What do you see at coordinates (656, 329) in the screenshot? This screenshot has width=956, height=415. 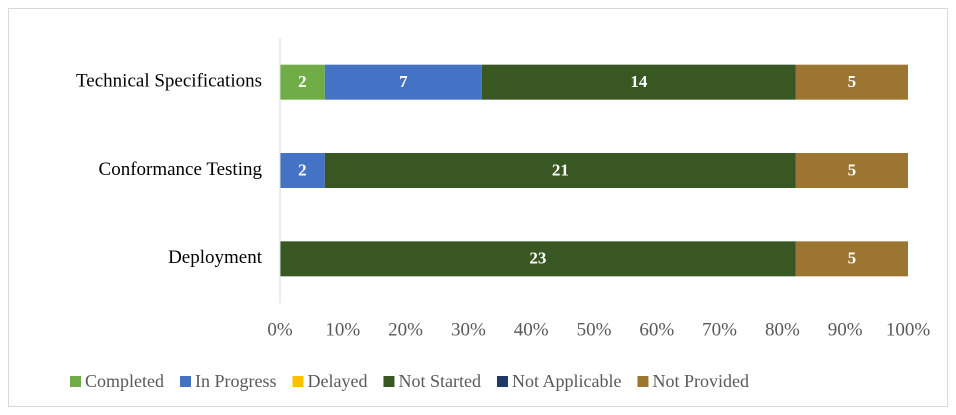 I see `x-tick-label: 60%` at bounding box center [656, 329].